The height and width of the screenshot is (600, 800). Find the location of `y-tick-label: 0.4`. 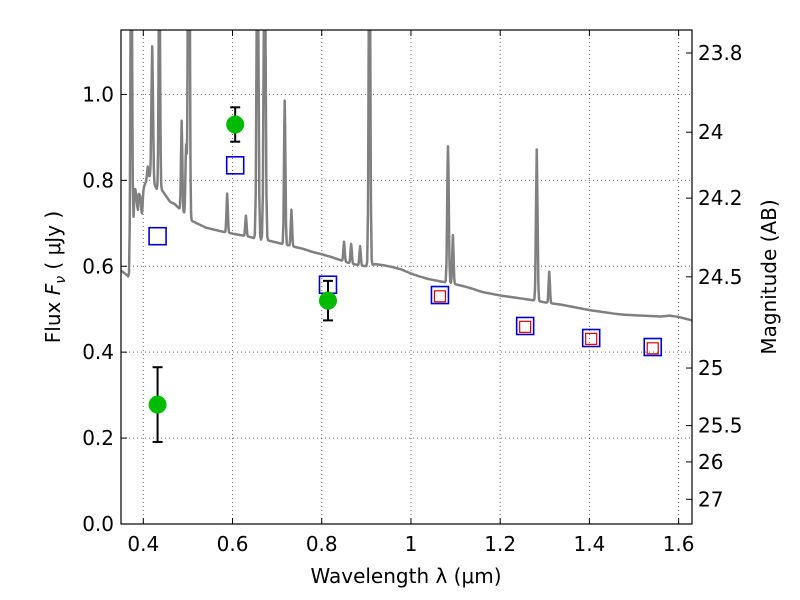

y-tick-label: 0.4 is located at coordinates (98, 352).